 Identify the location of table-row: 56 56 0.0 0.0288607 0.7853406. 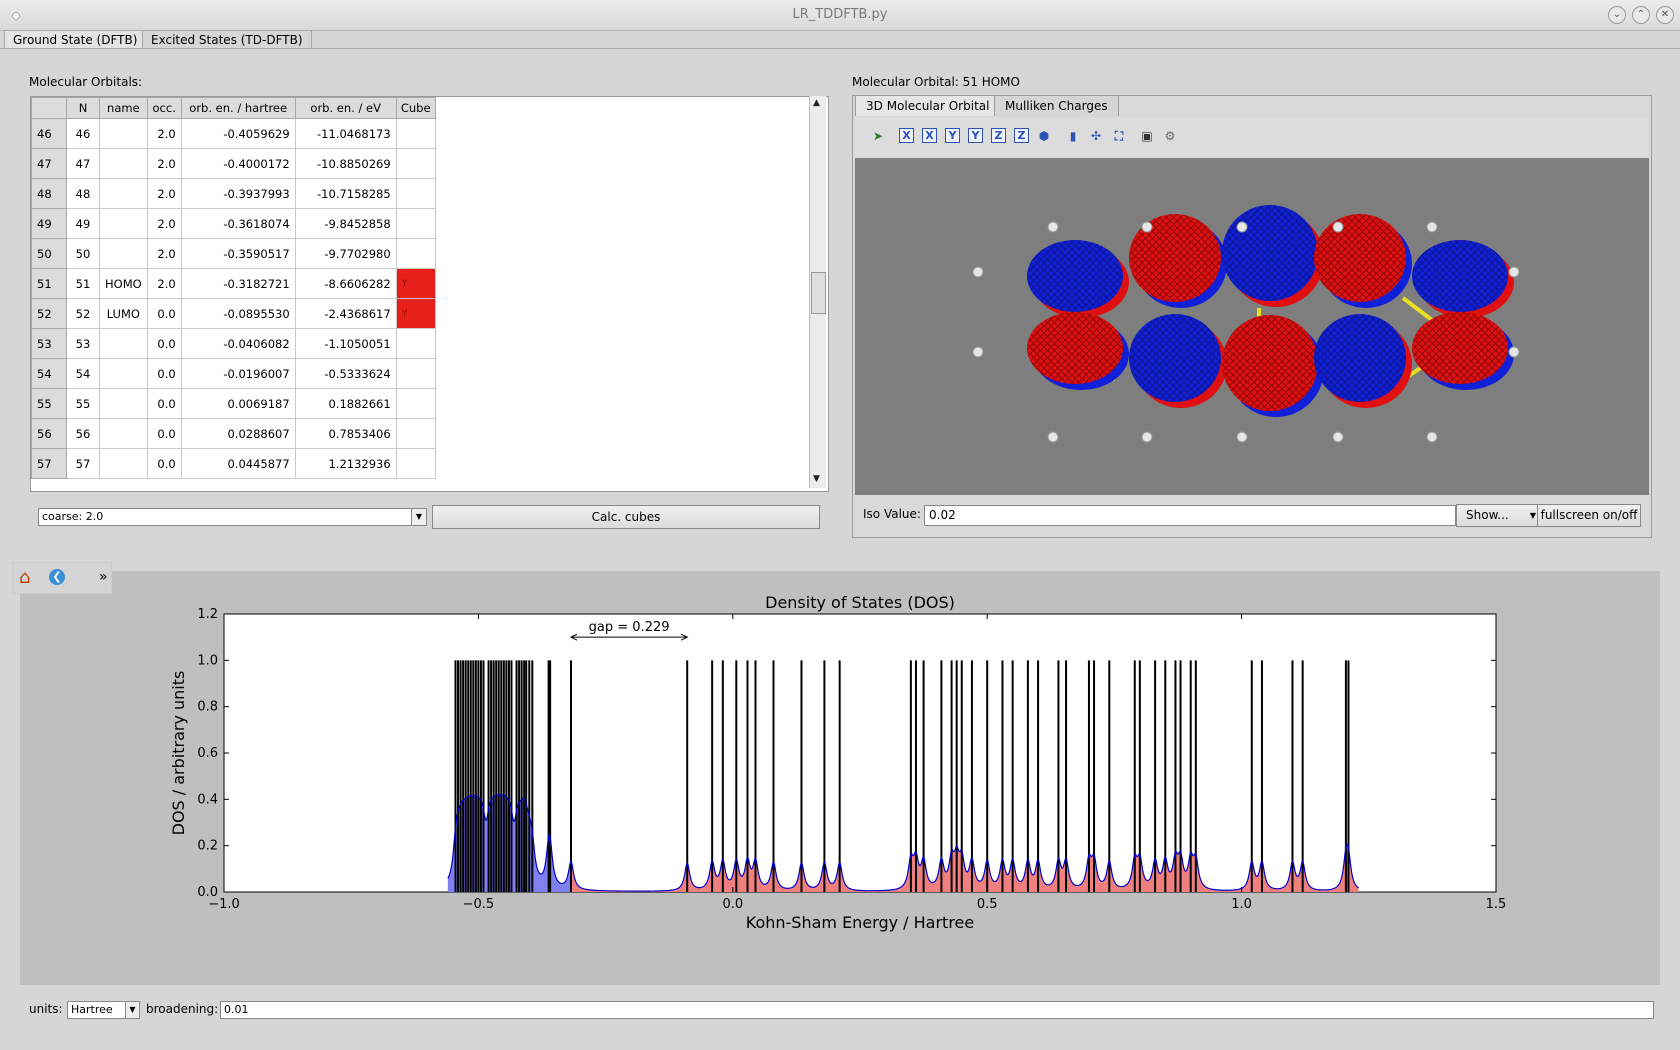
(233, 433).